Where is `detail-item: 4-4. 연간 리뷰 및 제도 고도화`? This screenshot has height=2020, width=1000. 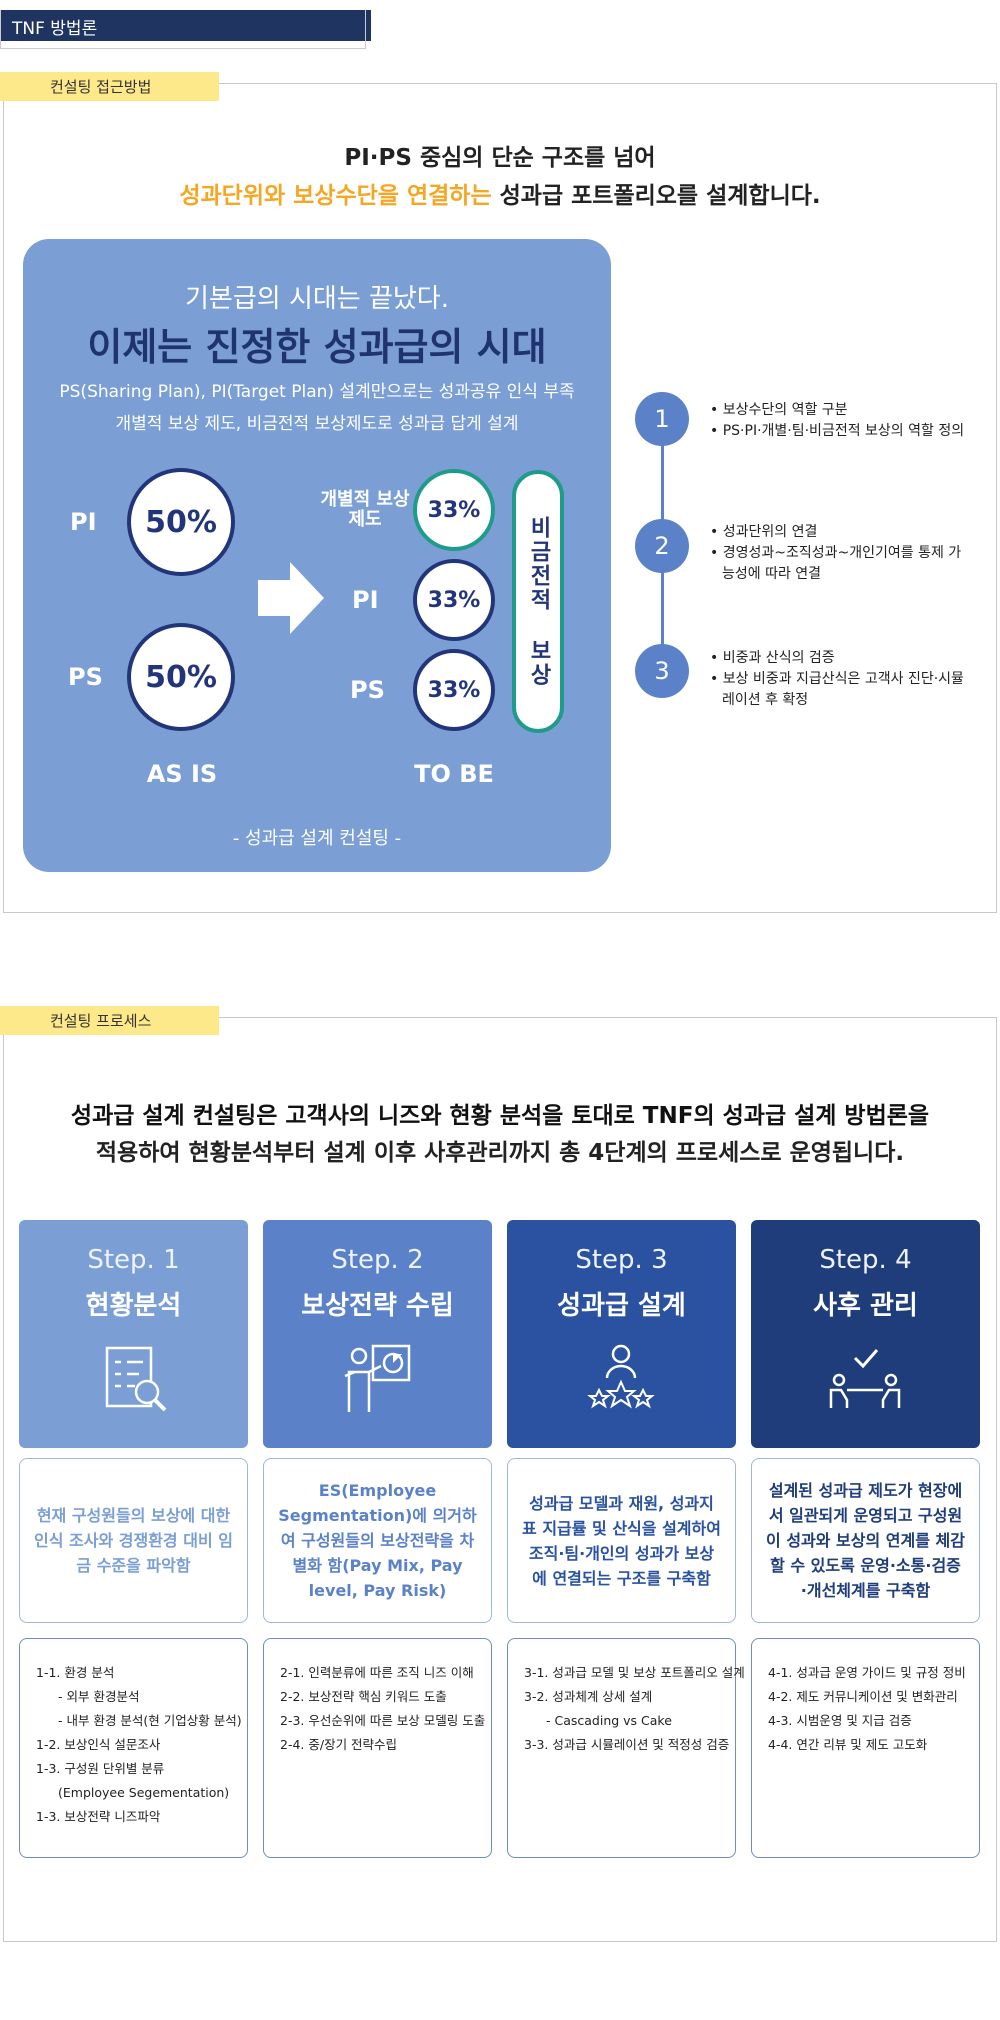
detail-item: 4-4. 연간 리뷰 및 제도 고도화 is located at coordinates (848, 1744).